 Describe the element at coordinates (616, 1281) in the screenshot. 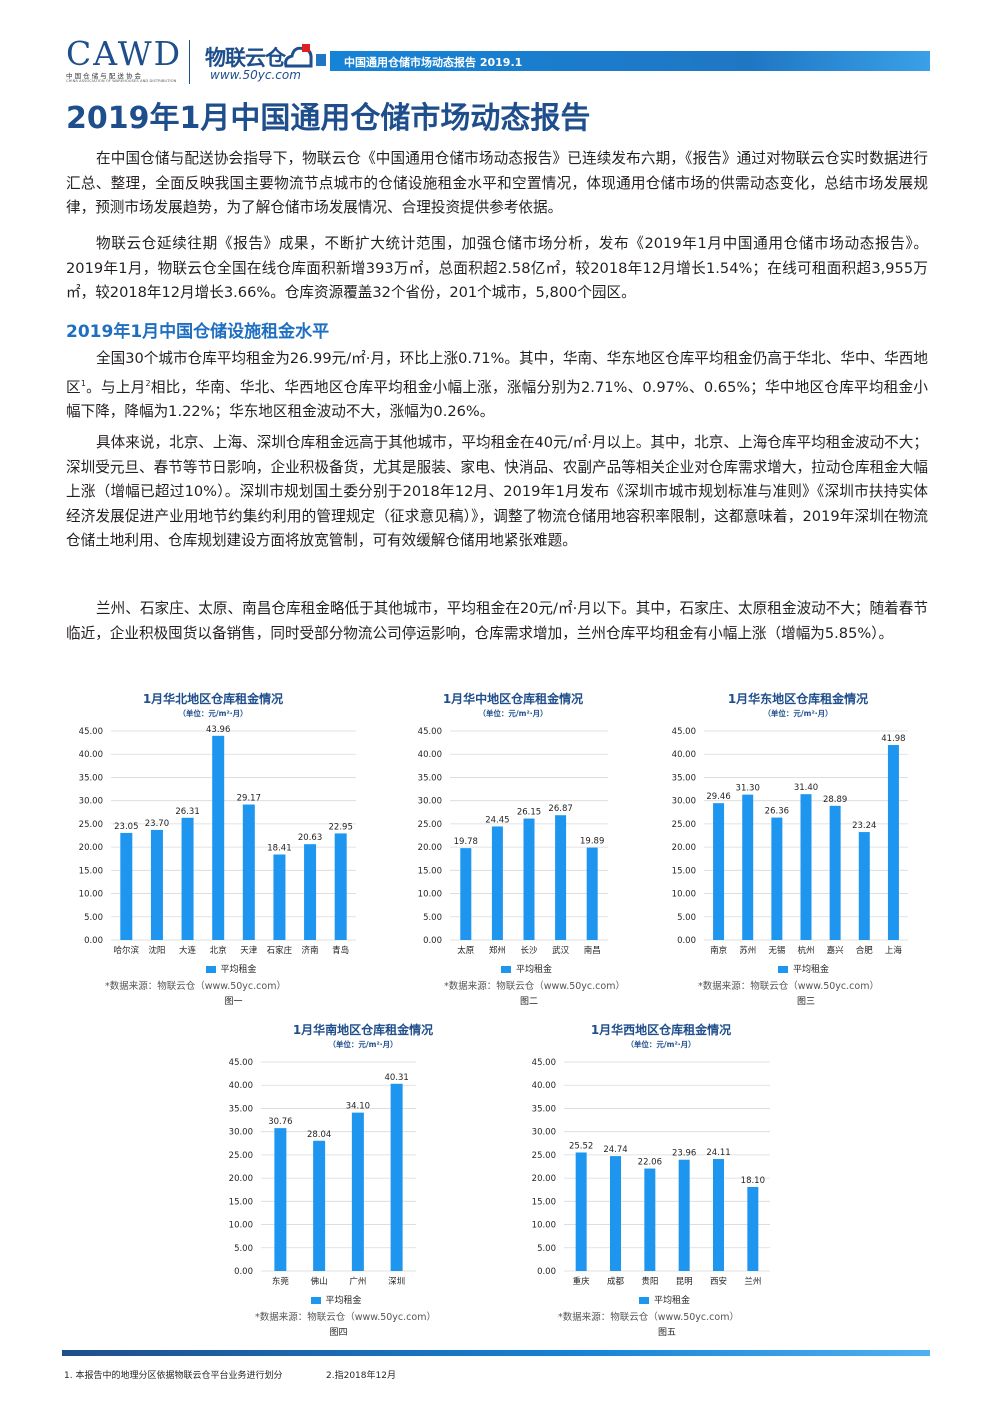

I see `x-tick-label: 成都` at that location.